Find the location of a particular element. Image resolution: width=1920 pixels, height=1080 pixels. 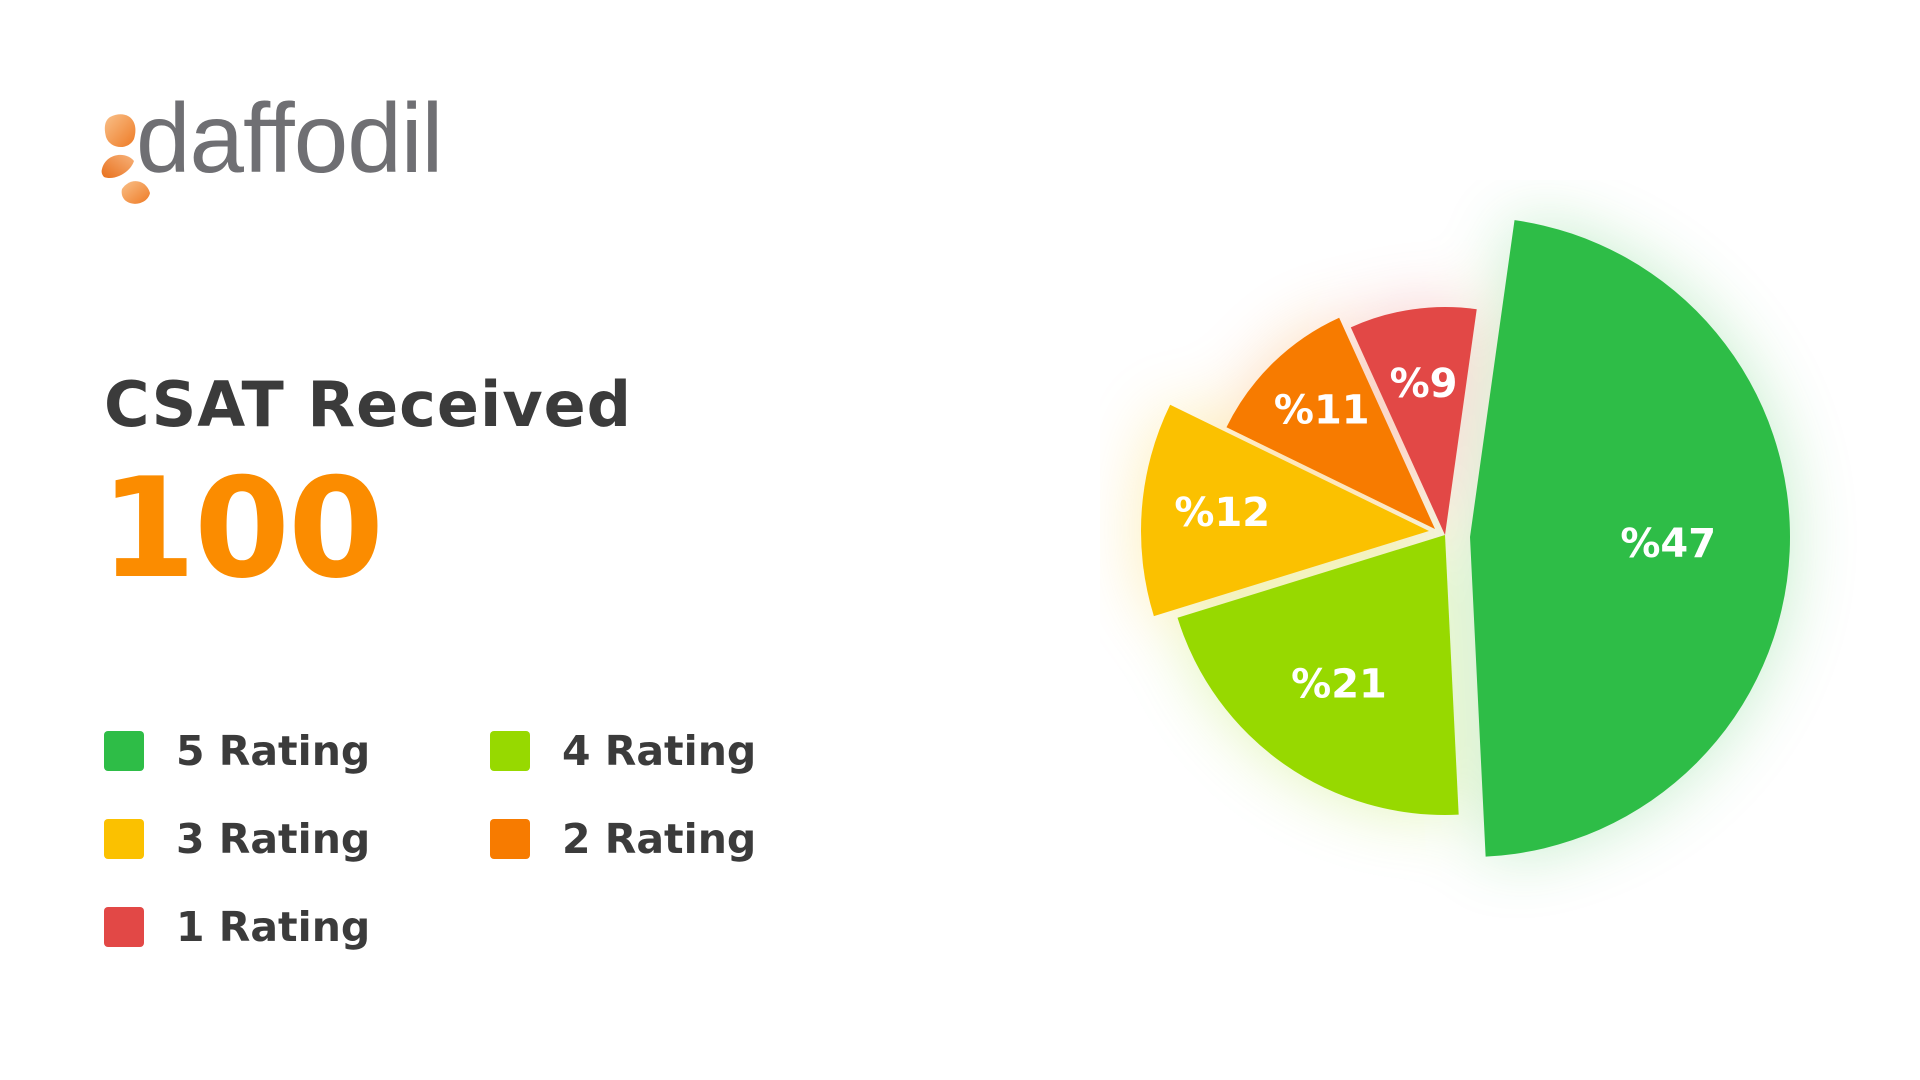

chart-data-labels: %47 %21 %12 %11 %9 is located at coordinates (1445, 534).